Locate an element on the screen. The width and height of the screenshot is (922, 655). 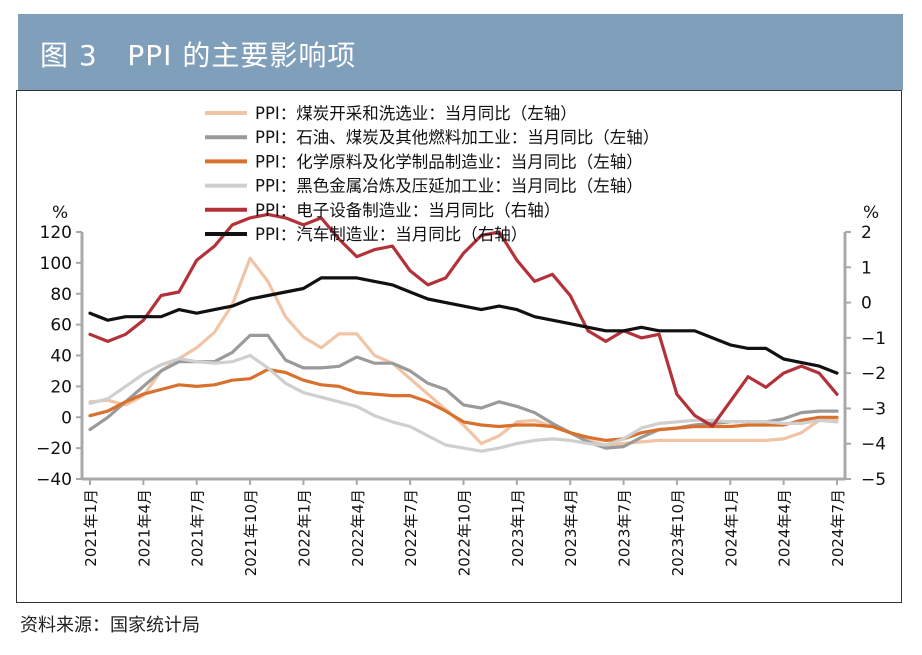
left-tick-label: −20 is located at coordinates (54, 449).